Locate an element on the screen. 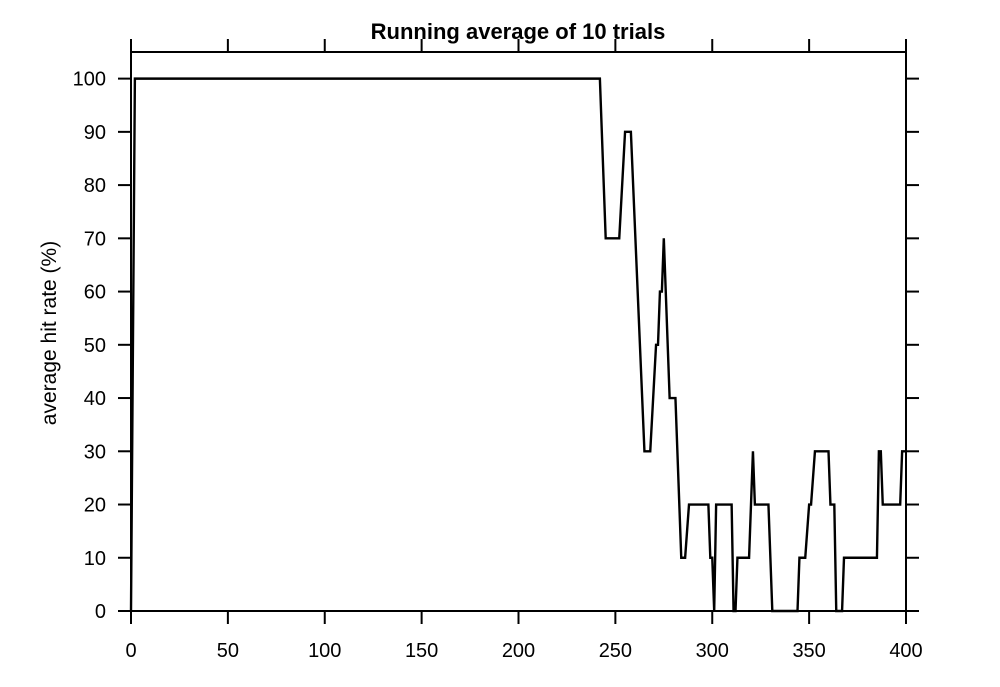  x-tick-label: 150 is located at coordinates (421, 651).